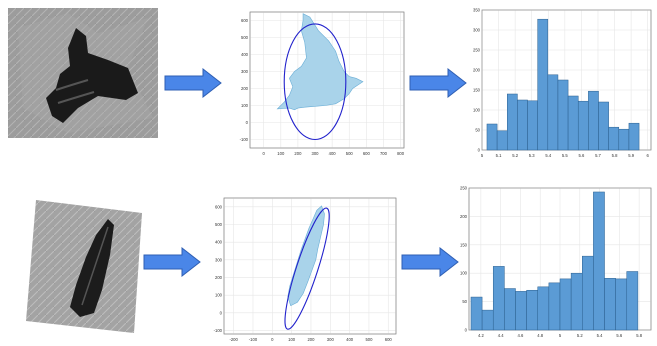 This screenshot has height=346, width=657. What do you see at coordinates (540, 335) in the screenshot?
I see `x-tick-label: 4.8` at bounding box center [540, 335].